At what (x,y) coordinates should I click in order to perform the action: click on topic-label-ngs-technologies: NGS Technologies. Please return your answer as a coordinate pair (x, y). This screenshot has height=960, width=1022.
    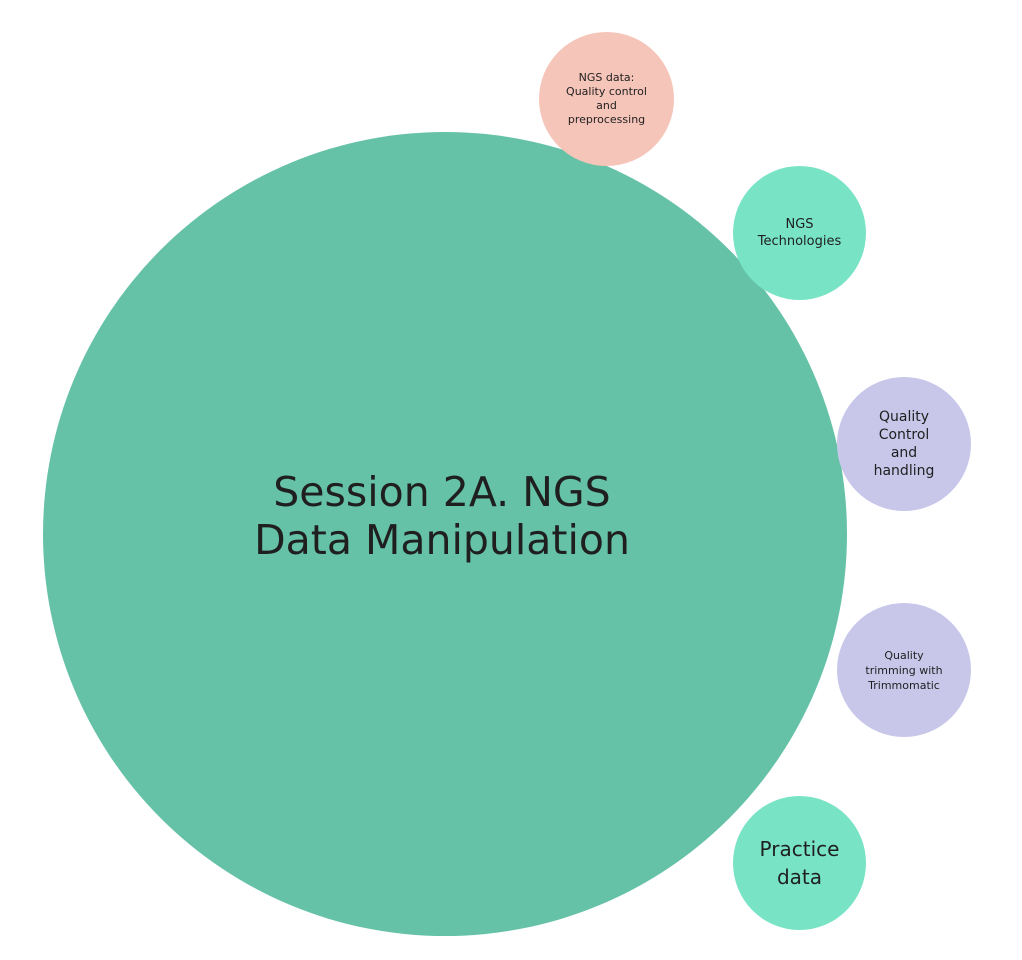
    Looking at the image, I should click on (799, 233).